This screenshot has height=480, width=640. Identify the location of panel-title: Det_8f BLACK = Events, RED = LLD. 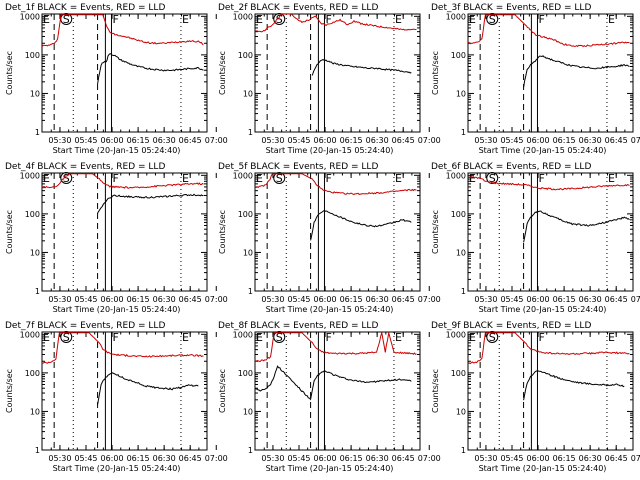
(298, 326).